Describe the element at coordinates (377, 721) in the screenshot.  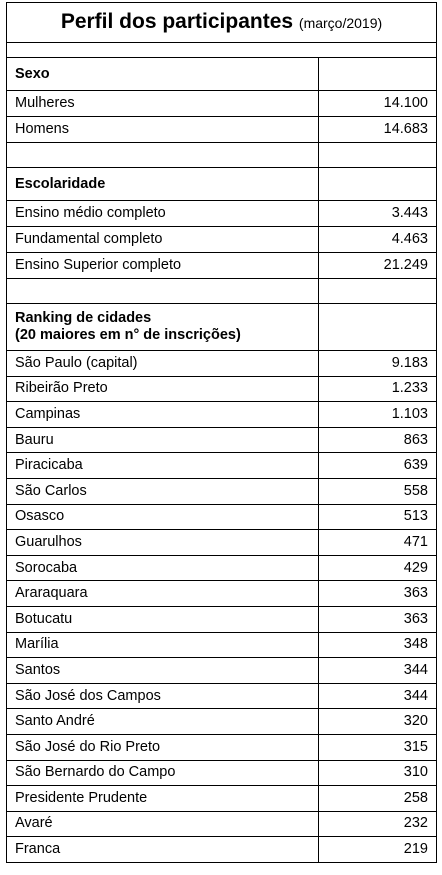
I see `row-value: 320` at that location.